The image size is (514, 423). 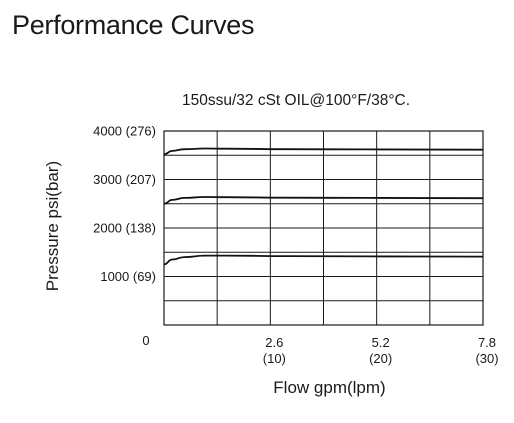 I want to click on y-tick-labels: 1000 (69) 2000 (138) 3000 (207) 4000 (276), so click(x=124, y=204).